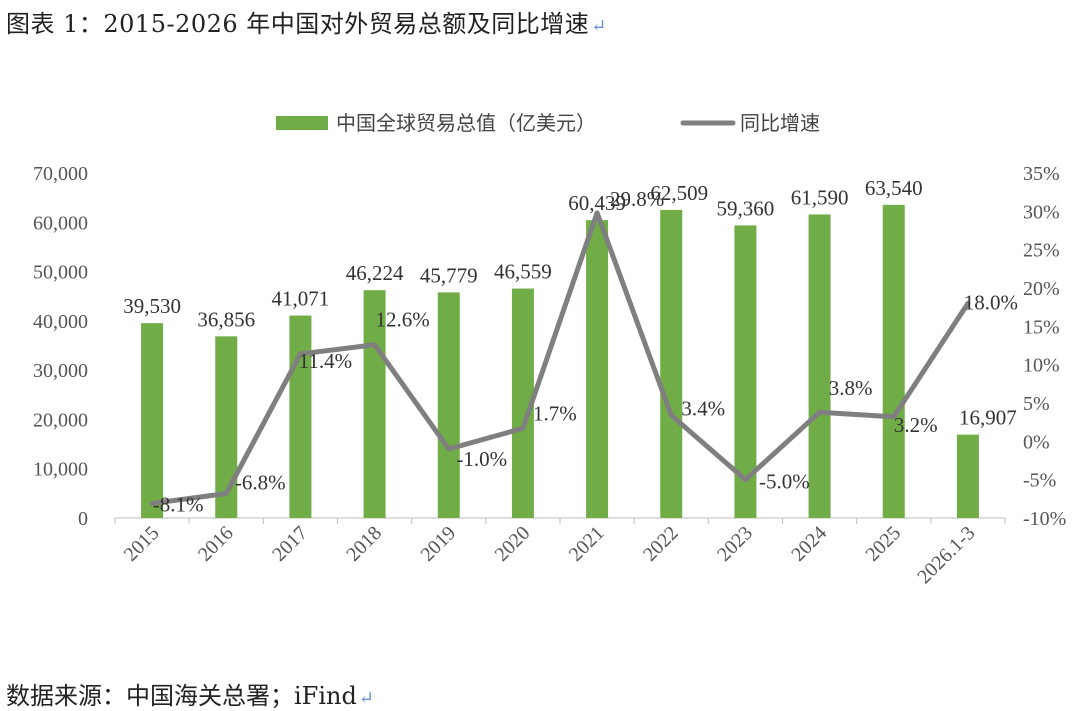 Image resolution: width=1080 pixels, height=711 pixels. Describe the element at coordinates (746, 208) in the screenshot. I see `bar-value-label: 59,360` at that location.